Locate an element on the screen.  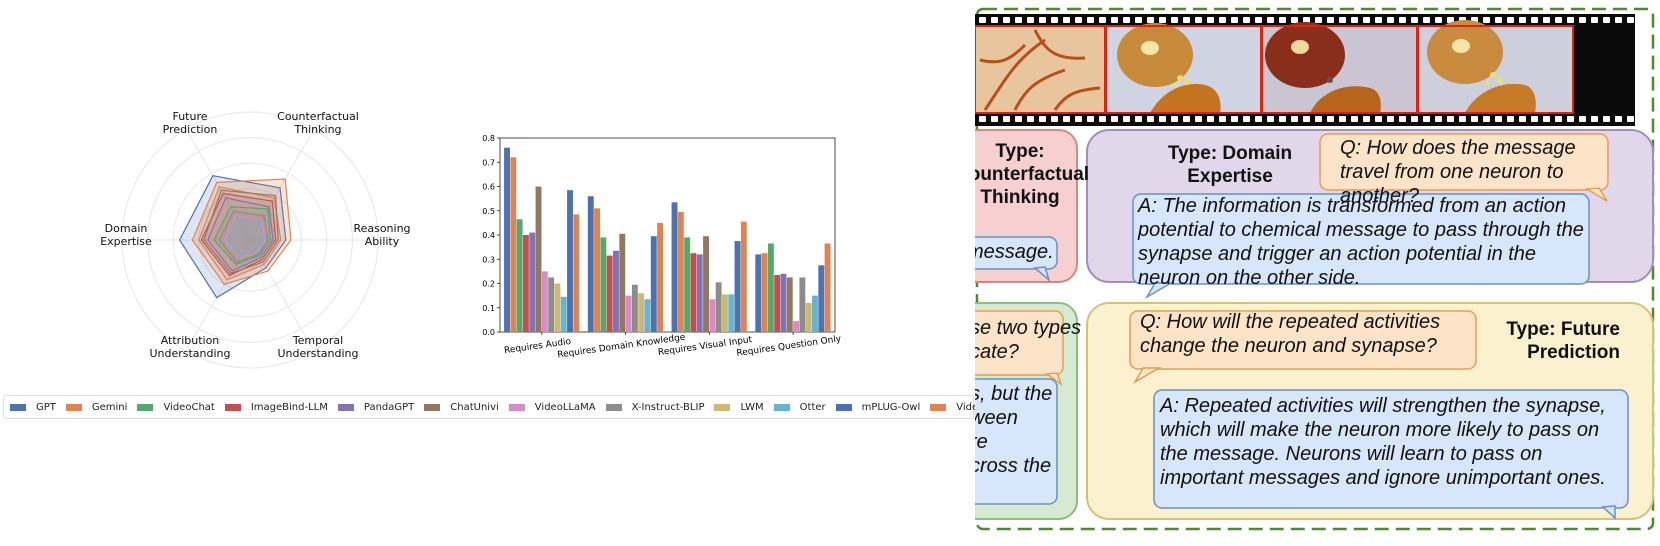
x-tick-label: Requires Question Only is located at coordinates (789, 346).